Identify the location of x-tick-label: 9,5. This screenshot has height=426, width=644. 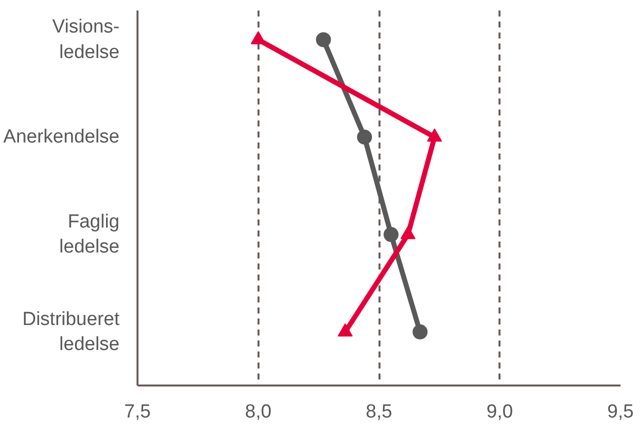
(620, 412).